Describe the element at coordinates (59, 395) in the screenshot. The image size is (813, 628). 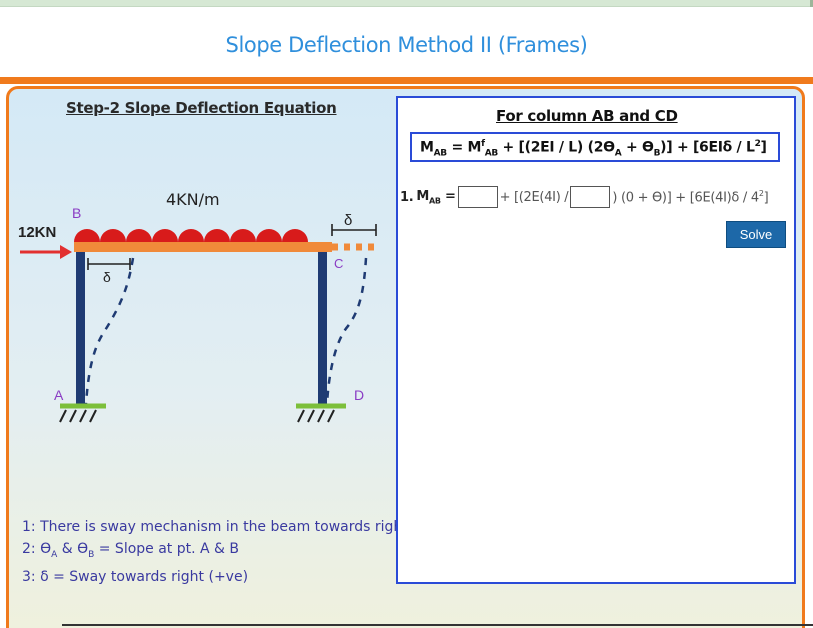
I see `joint-label-a: A` at that location.